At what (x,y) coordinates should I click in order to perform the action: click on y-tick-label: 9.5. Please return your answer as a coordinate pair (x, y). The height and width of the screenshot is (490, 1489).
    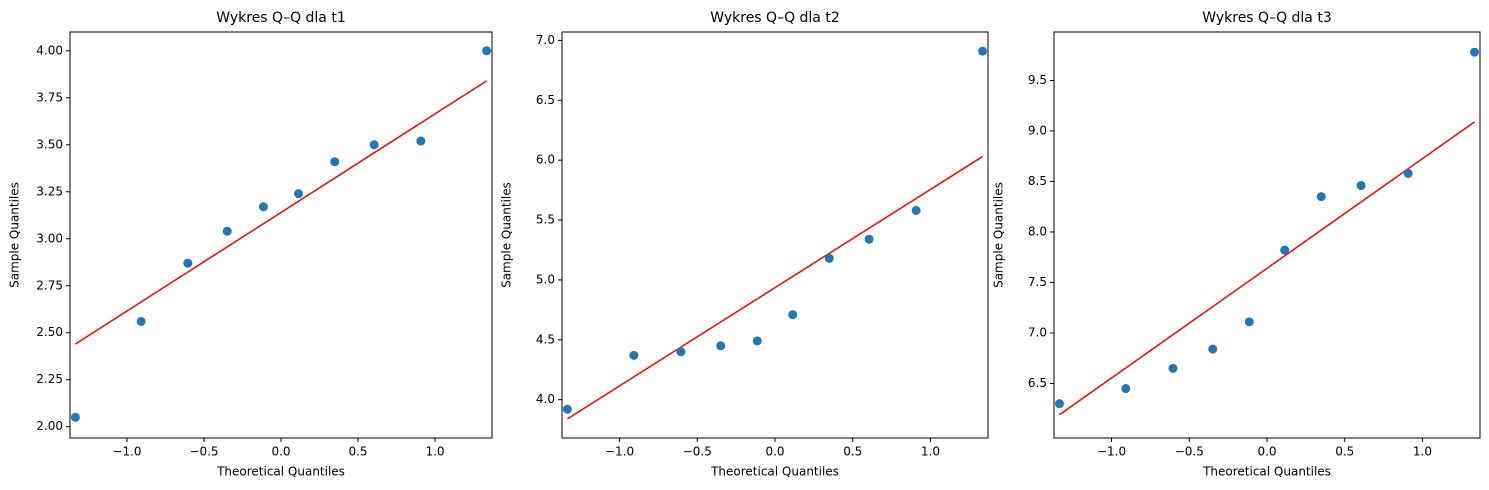
    Looking at the image, I should click on (1037, 80).